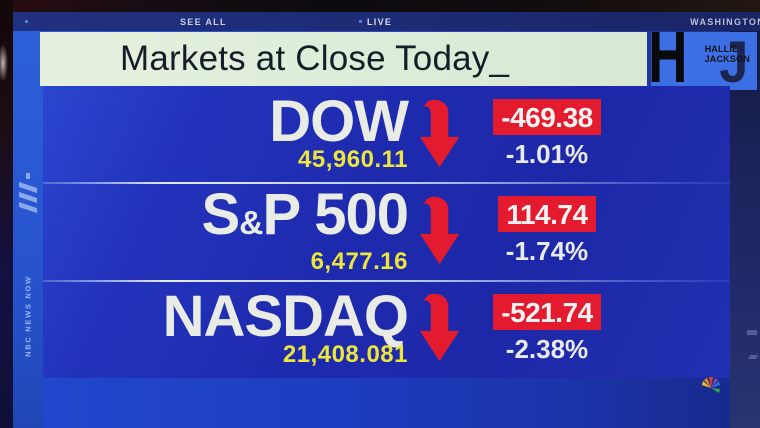 This screenshot has height=428, width=760. I want to click on show-logo: H J HALLIE JACKSON, so click(704, 61).